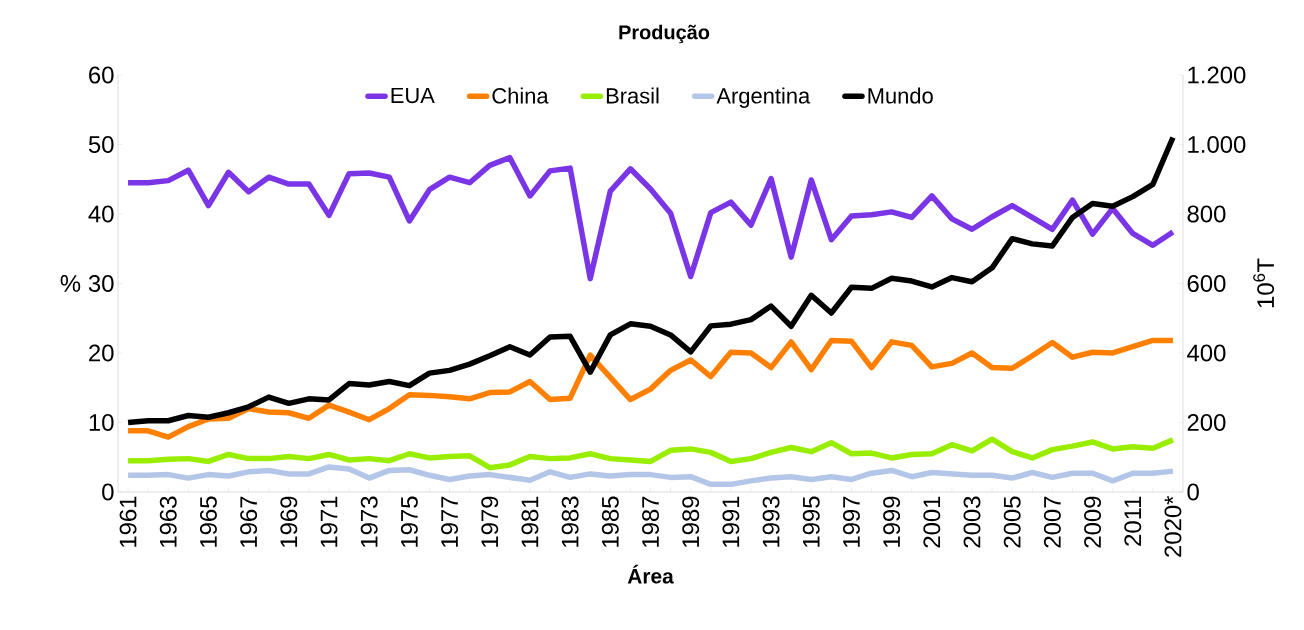 This screenshot has width=1304, height=630. Describe the element at coordinates (1093, 522) in the screenshot. I see `x-tick-label: 2009` at that location.